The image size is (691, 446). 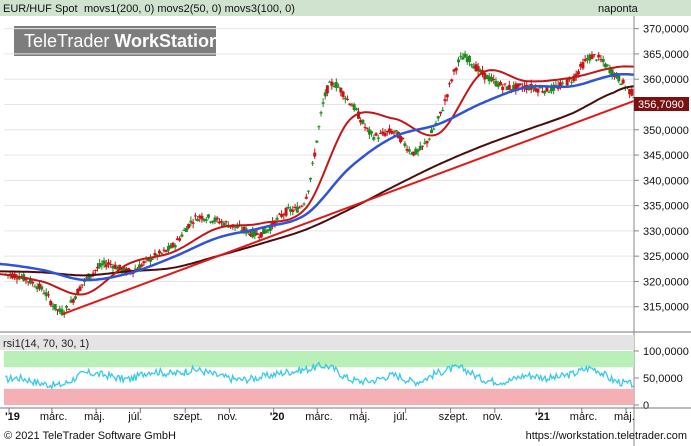 What do you see at coordinates (666, 352) in the screenshot?
I see `rsi-y-tick-label: 100,0000` at bounding box center [666, 352].